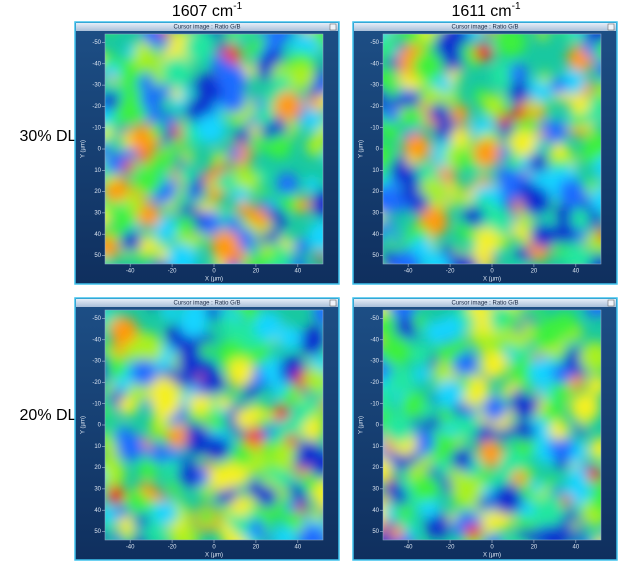 The image size is (624, 569). Describe the element at coordinates (97, 532) in the screenshot. I see `y-tick-label: 50` at that location.